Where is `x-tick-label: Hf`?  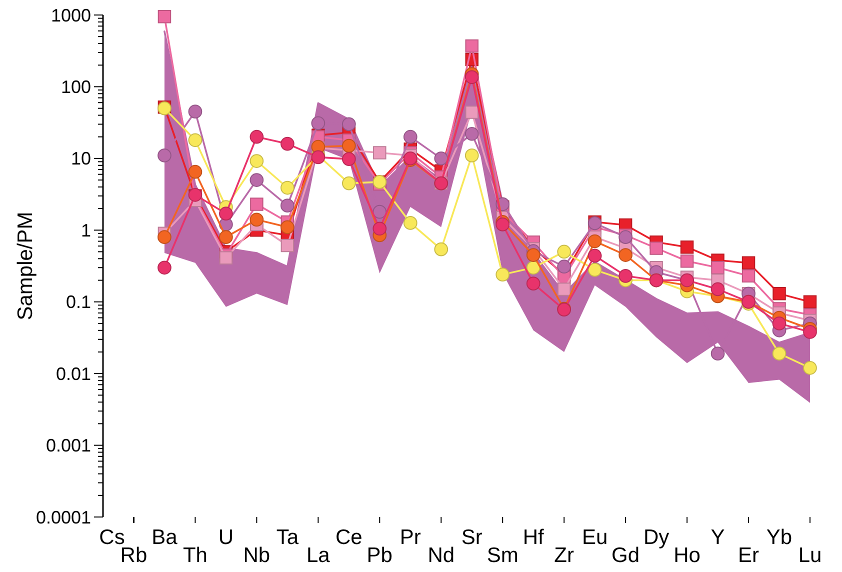 x-tick-label: Hf is located at coordinates (533, 537).